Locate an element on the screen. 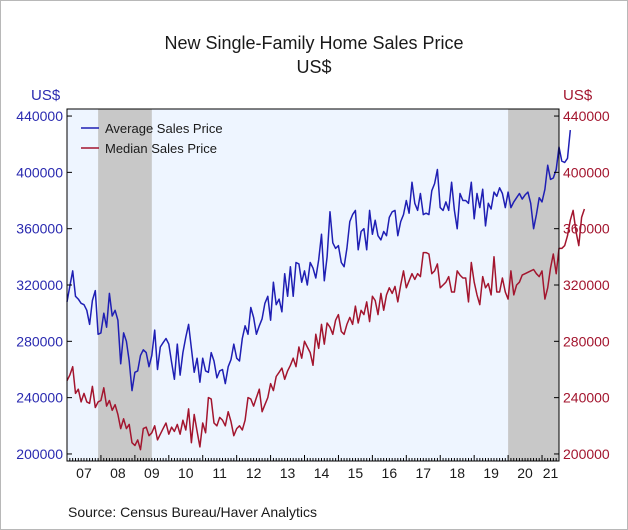 This screenshot has width=628, height=530. x-tick-label: 09 is located at coordinates (152, 473).